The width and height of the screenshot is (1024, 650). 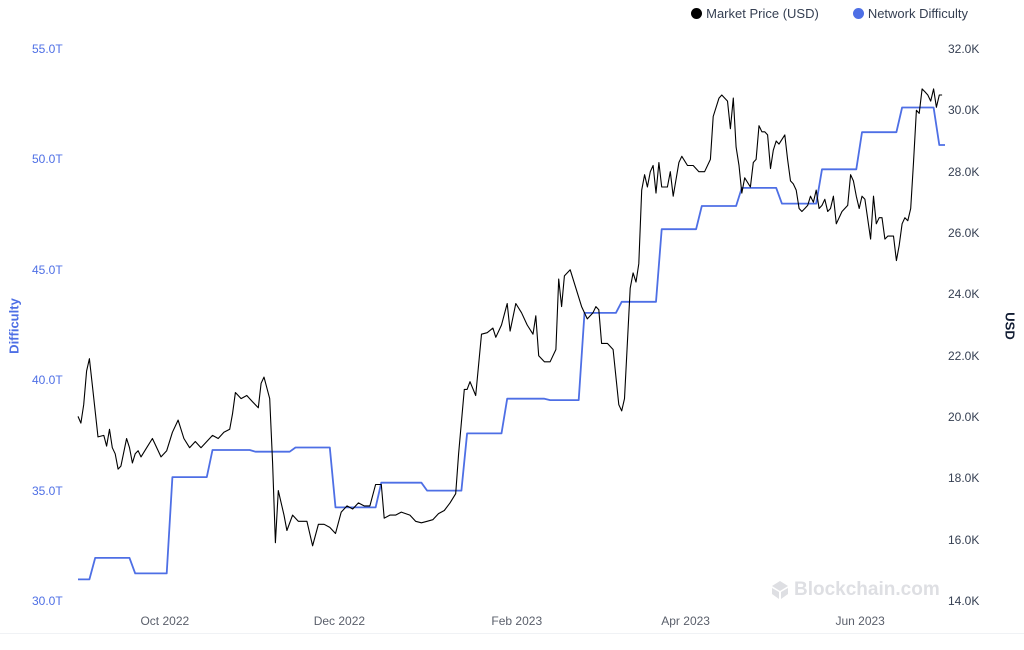 What do you see at coordinates (964, 171) in the screenshot?
I see `right-axis-tick: 28.0K` at bounding box center [964, 171].